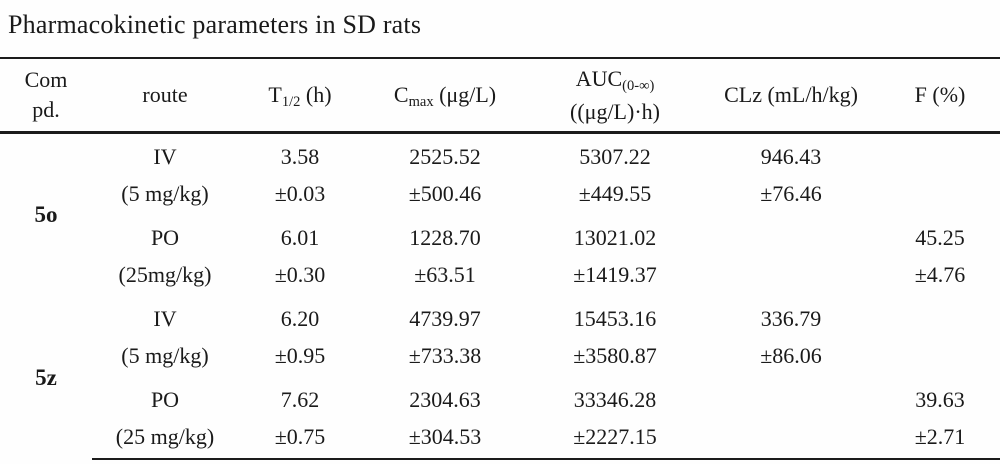  I want to click on cmax-cell: 2304.63 ±304.53, so click(445, 418).